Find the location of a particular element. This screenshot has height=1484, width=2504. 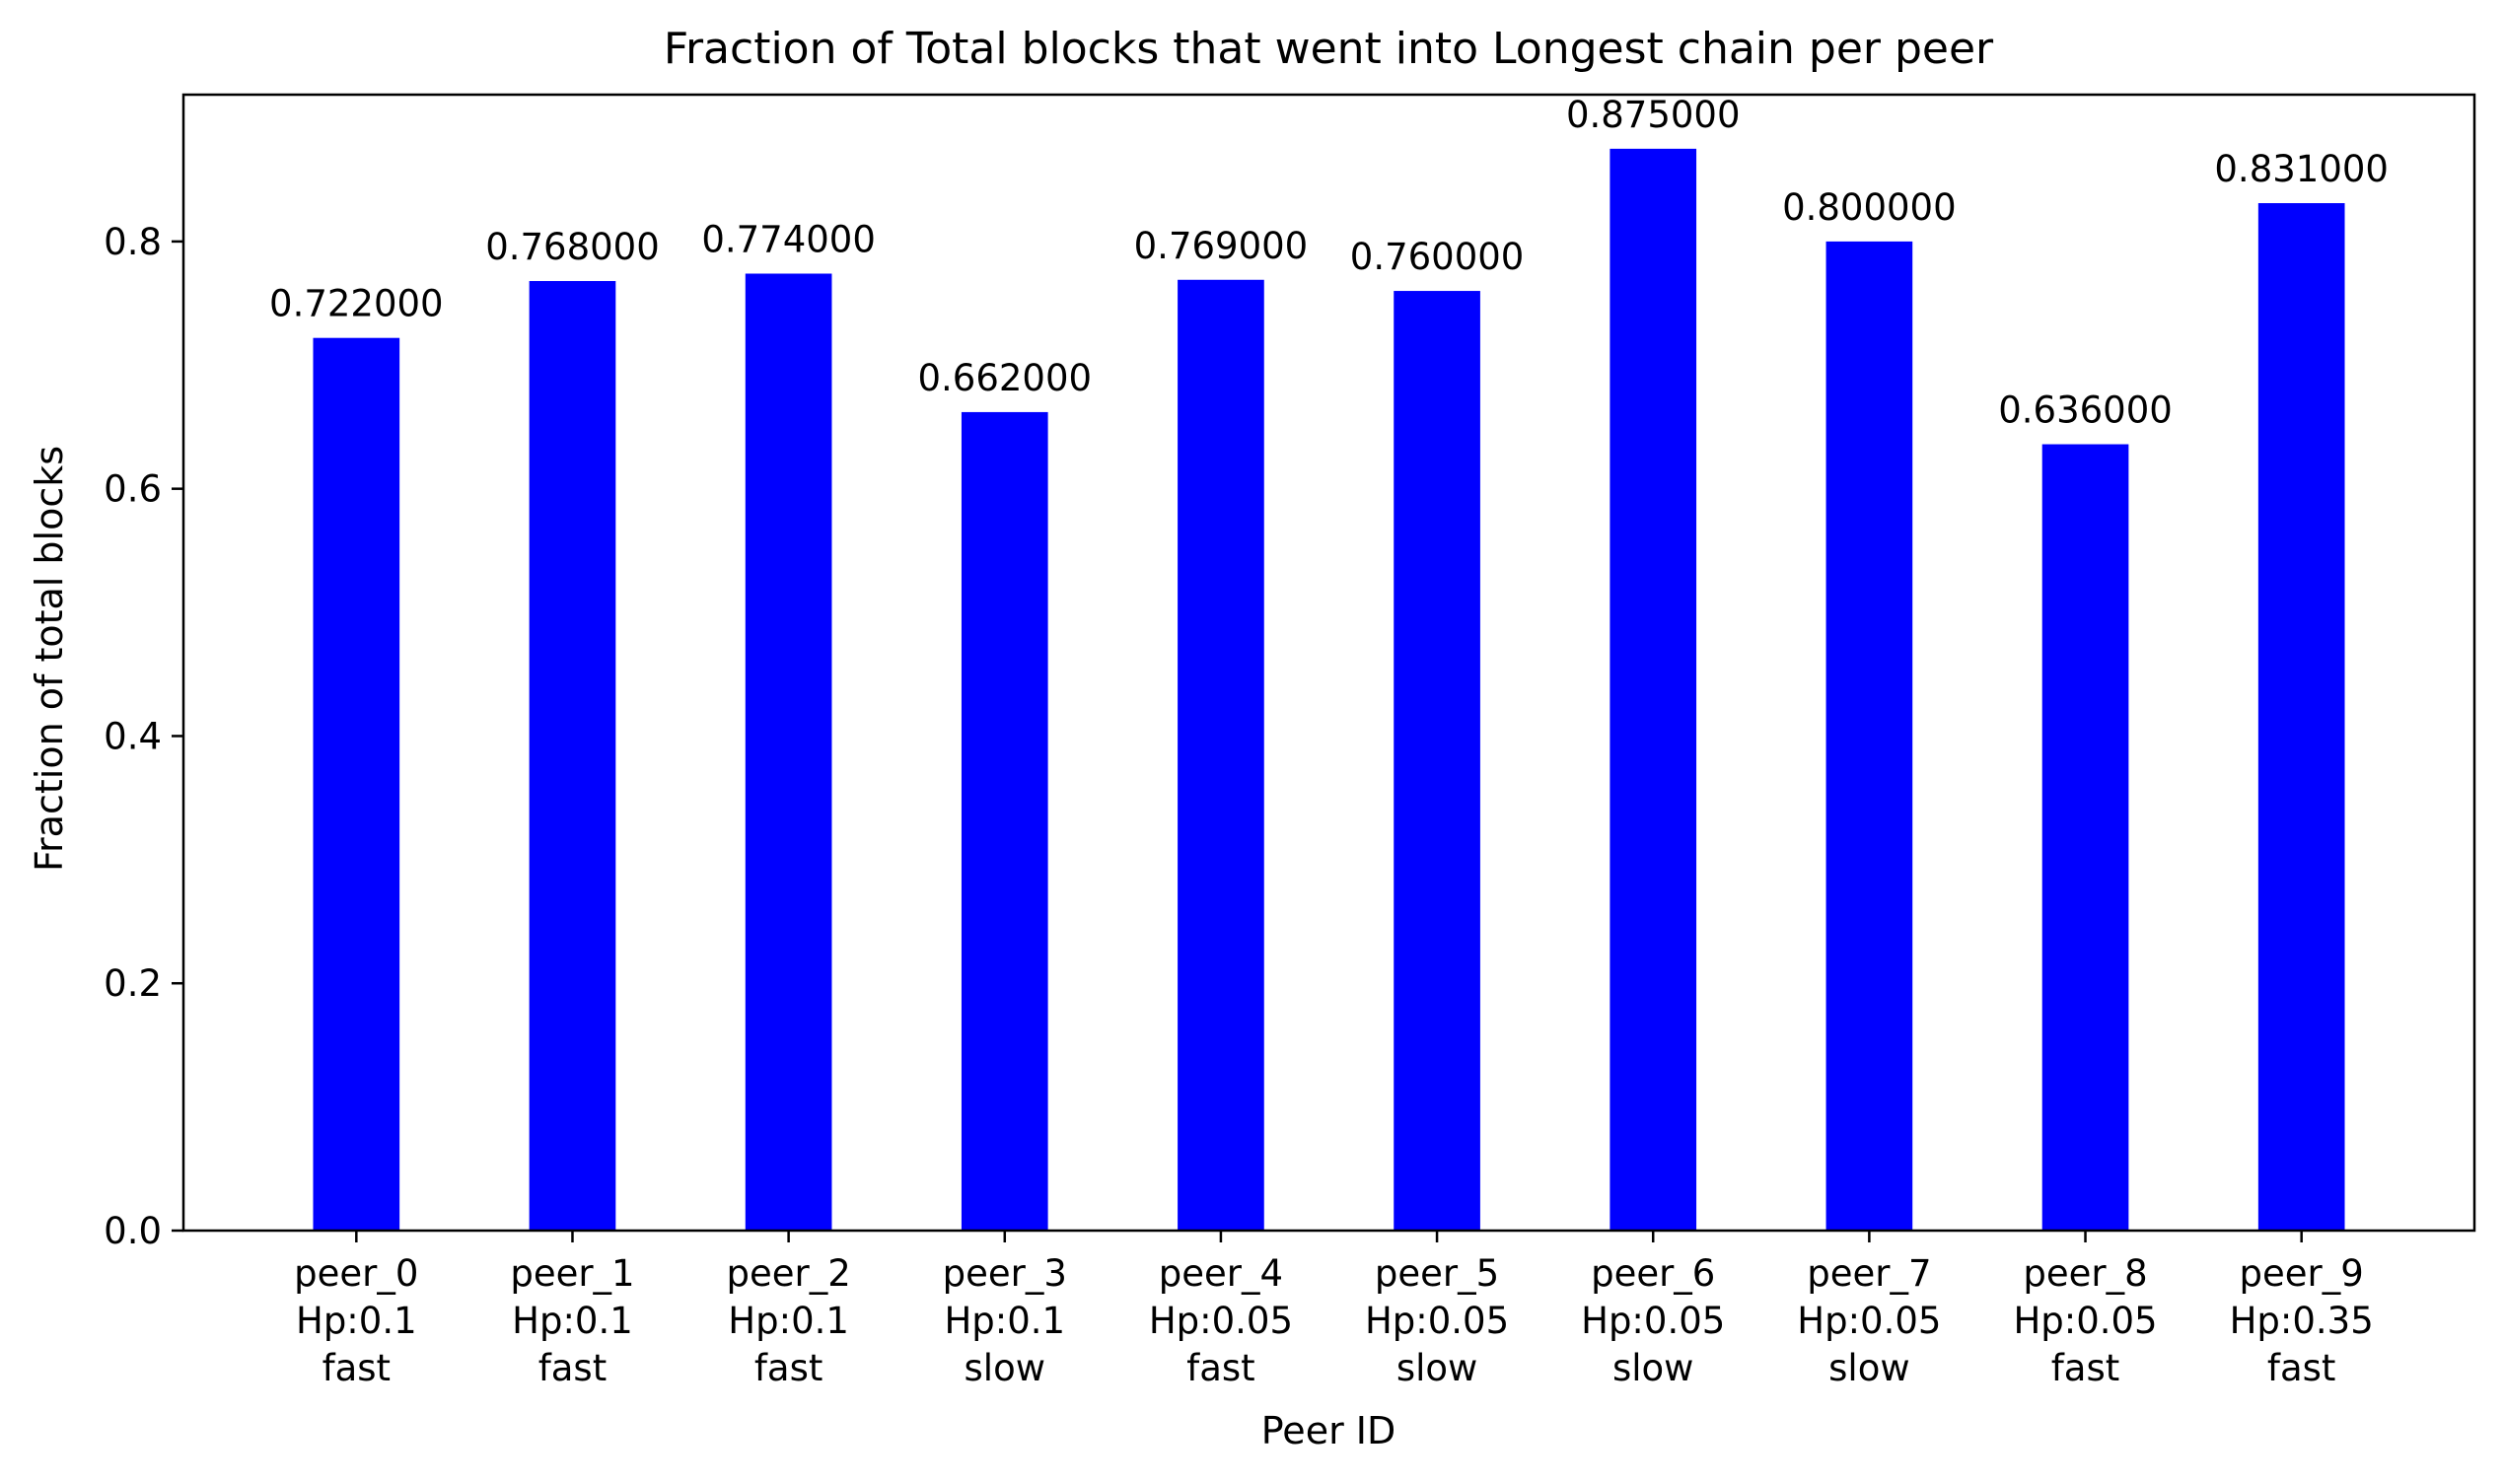

x-tick-label-2-2: fast is located at coordinates (789, 1368).